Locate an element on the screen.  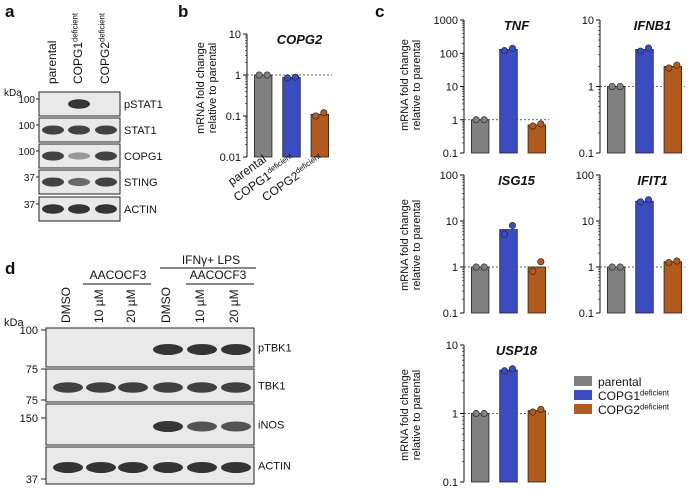
blot-d-row-name: iNOS is located at coordinates (271, 426).